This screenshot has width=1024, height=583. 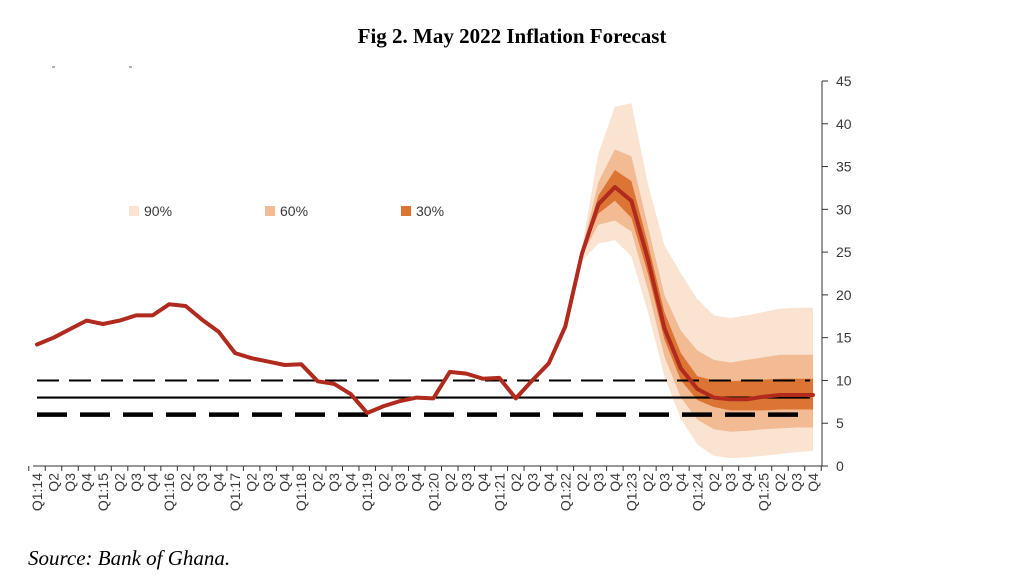 I want to click on y-tick-label: 0, so click(x=840, y=466).